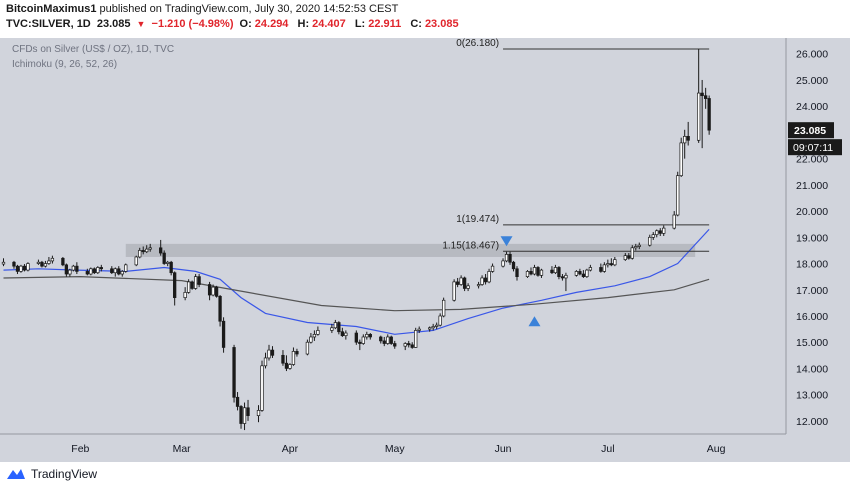 The width and height of the screenshot is (850, 489). I want to click on tradingview-logo: TradingView, so click(51, 474).